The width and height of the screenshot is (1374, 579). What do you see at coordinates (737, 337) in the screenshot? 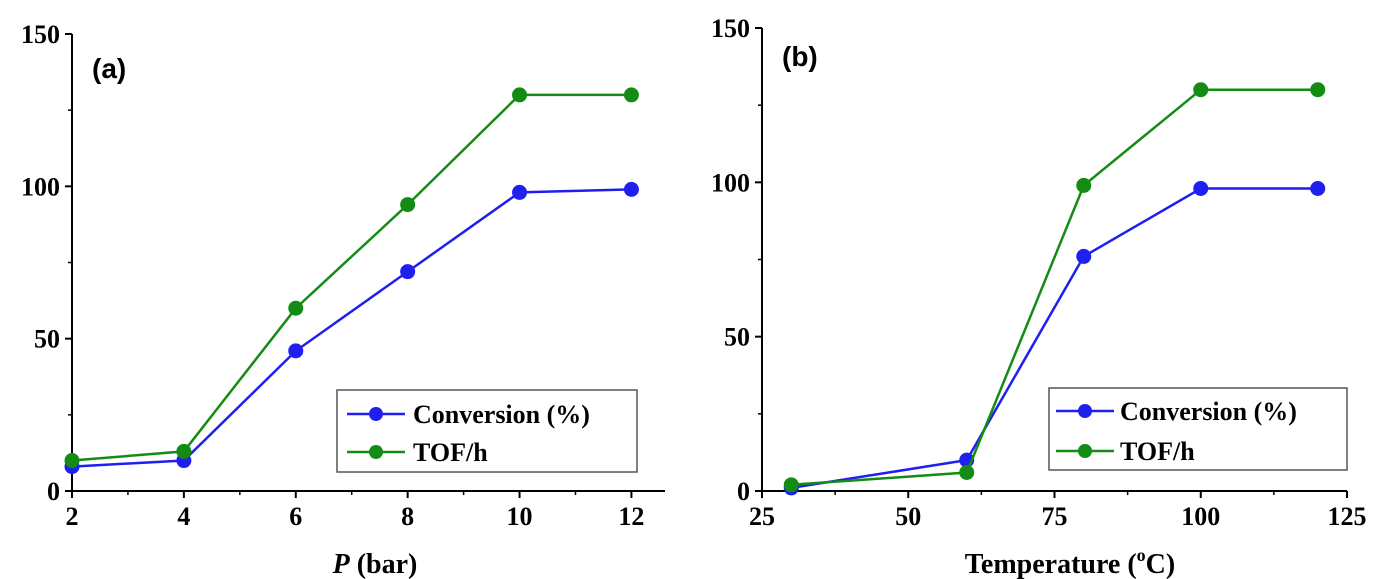
I see `panel-b-y-tick-label: 50` at bounding box center [737, 337].